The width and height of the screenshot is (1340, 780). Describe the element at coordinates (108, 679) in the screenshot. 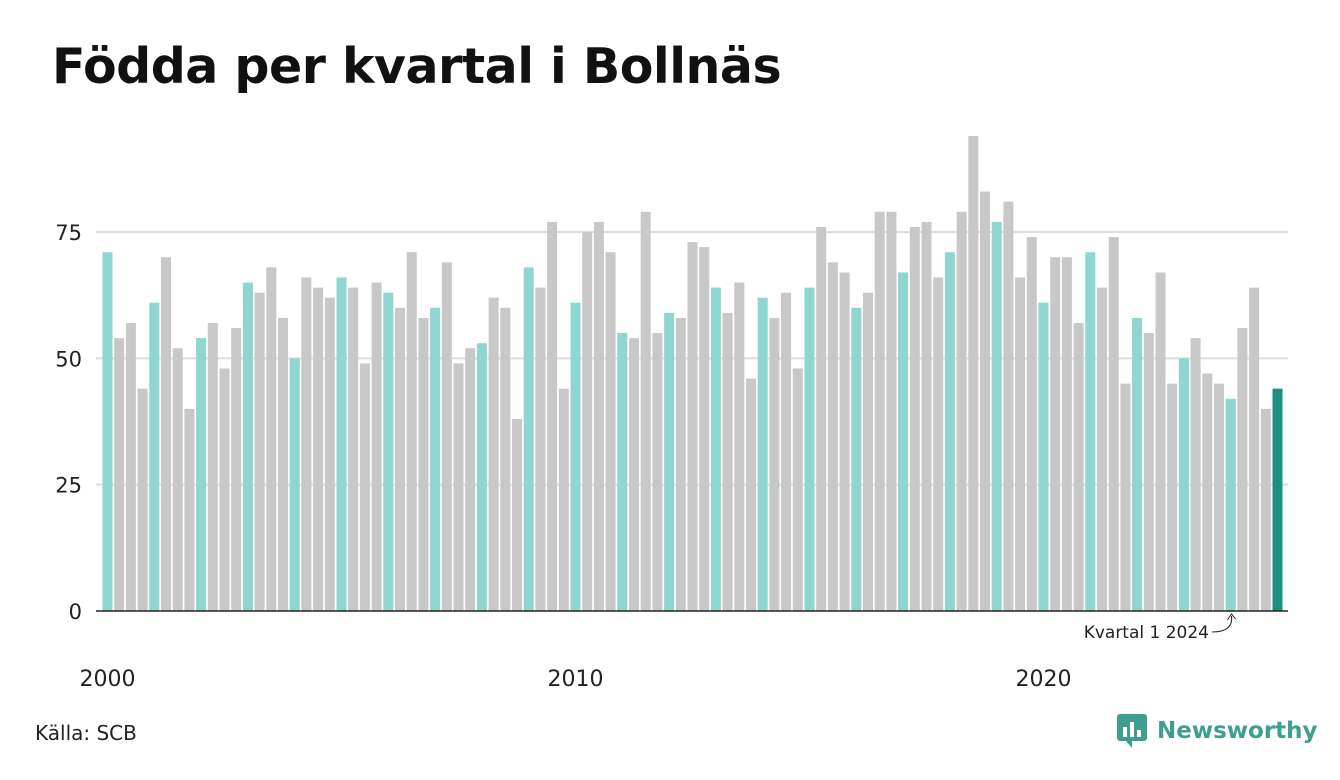

I see `x-tick-label: 2000` at that location.